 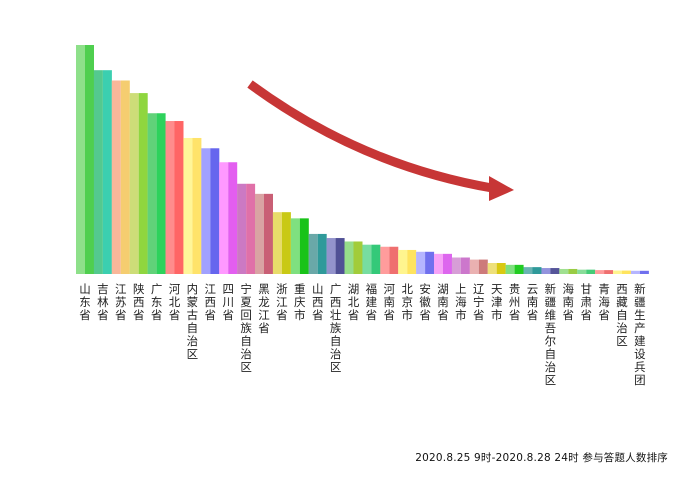 What do you see at coordinates (421, 262) in the screenshot?
I see `bar-20-left` at bounding box center [421, 262].